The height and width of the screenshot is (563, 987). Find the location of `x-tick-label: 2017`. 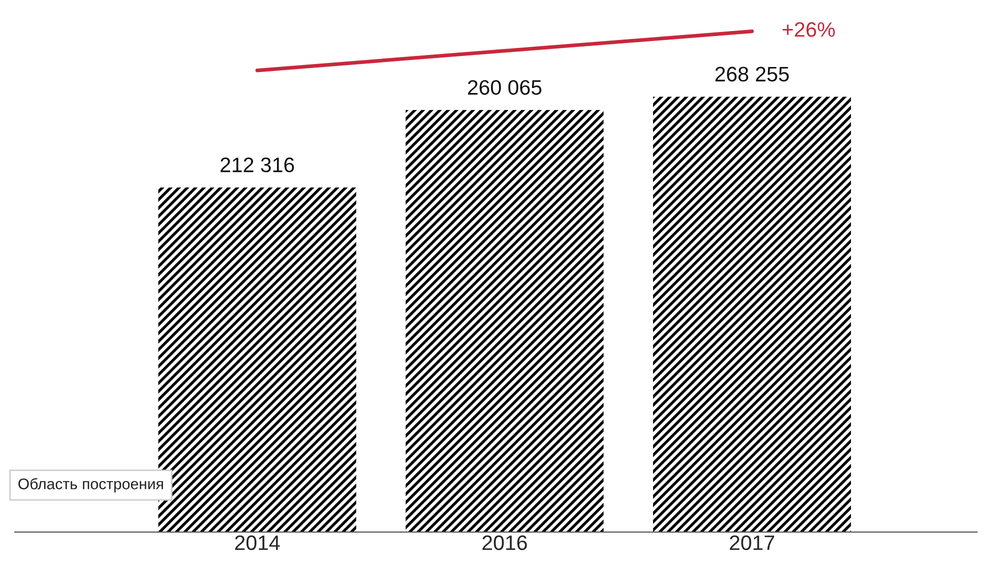

x-tick-label: 2017 is located at coordinates (752, 542).